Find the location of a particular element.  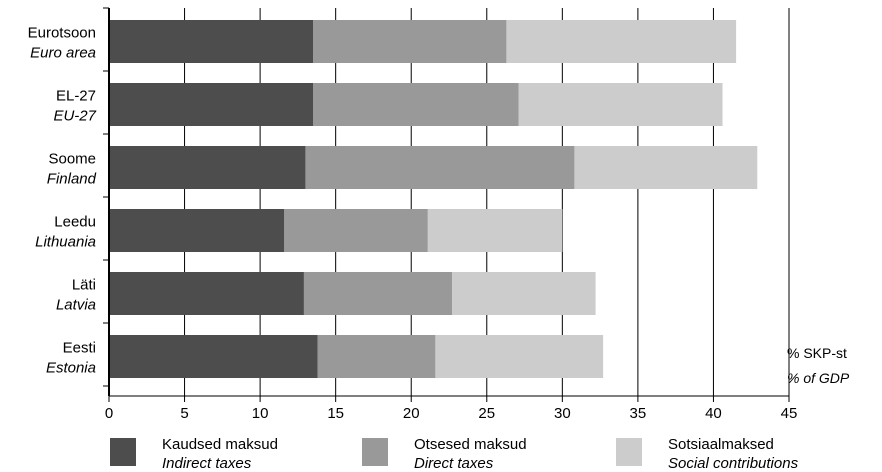

x-tick-label: 45 is located at coordinates (789, 413).